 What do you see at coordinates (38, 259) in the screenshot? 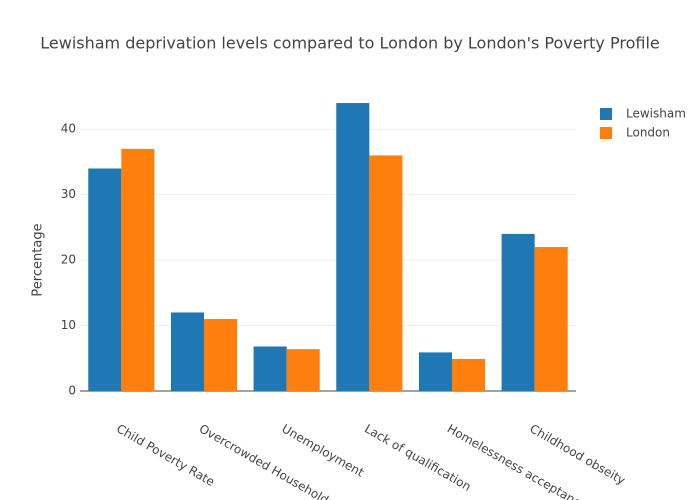
I see `y-axis-label: Percentage` at bounding box center [38, 259].